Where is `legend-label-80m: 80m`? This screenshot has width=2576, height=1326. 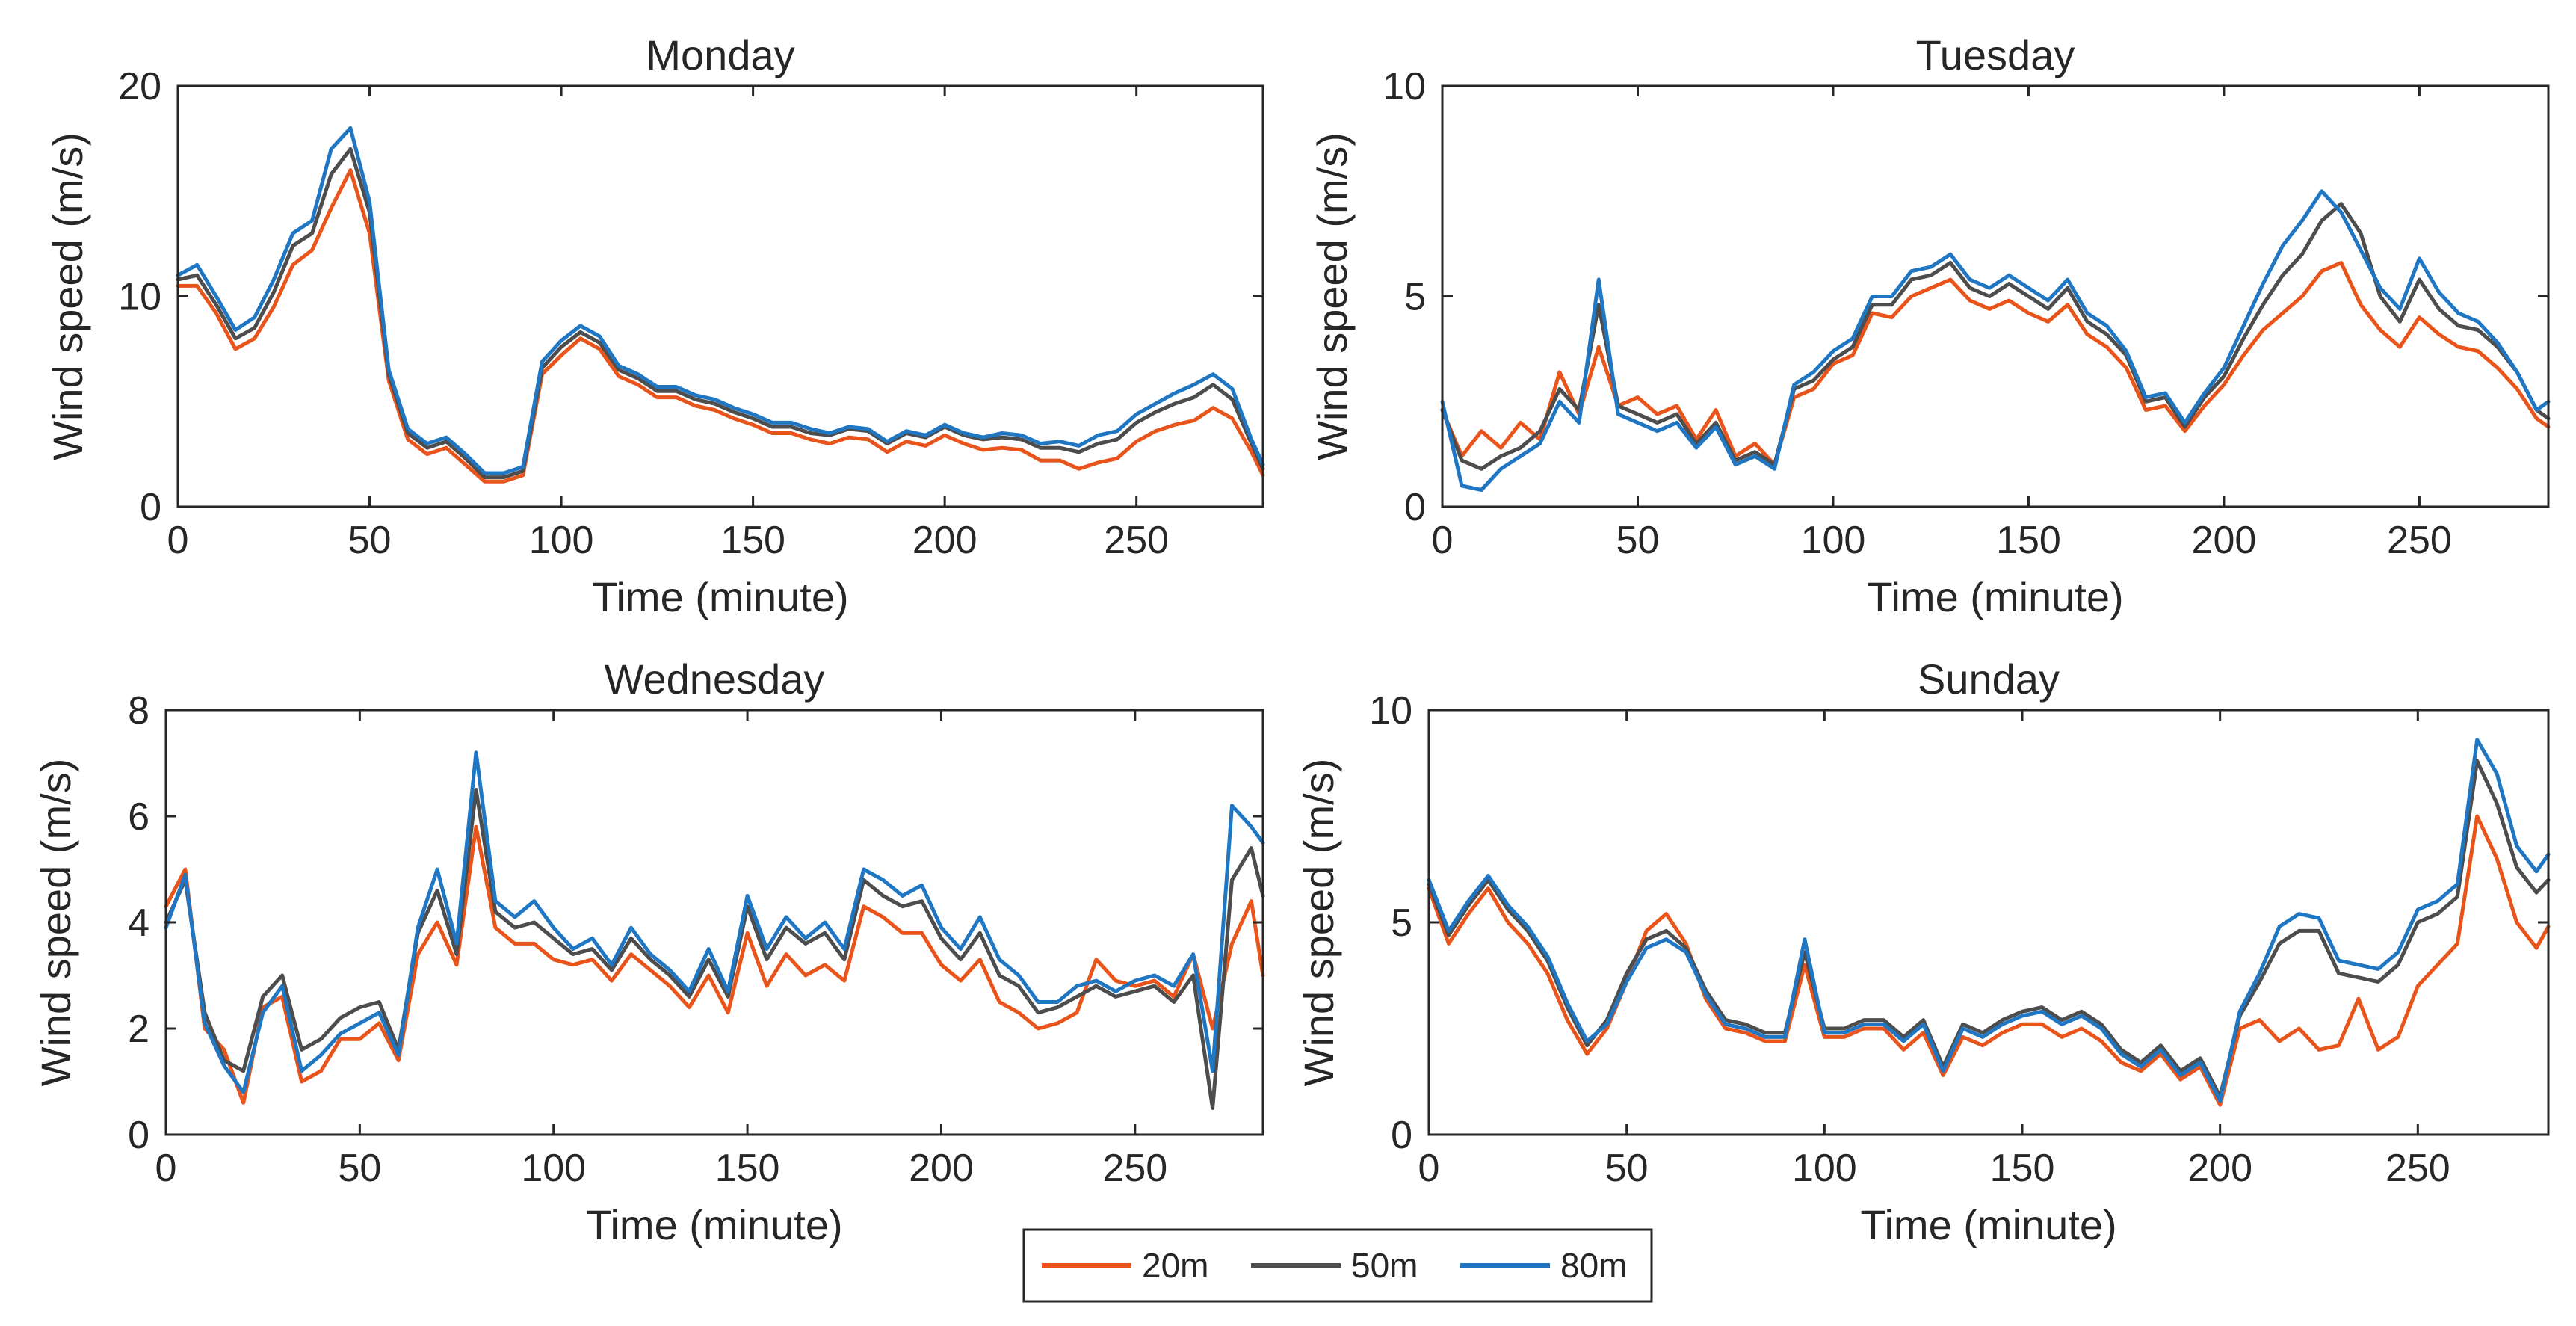 legend-label-80m: 80m is located at coordinates (1594, 1265).